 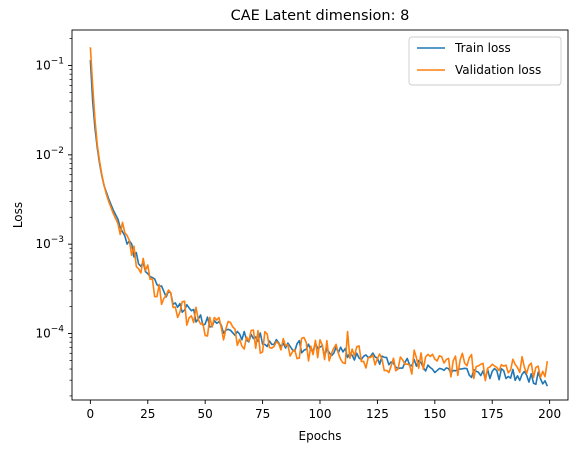 What do you see at coordinates (49, 243) in the screenshot?
I see `y-tick-label: 10⁻³` at bounding box center [49, 243].